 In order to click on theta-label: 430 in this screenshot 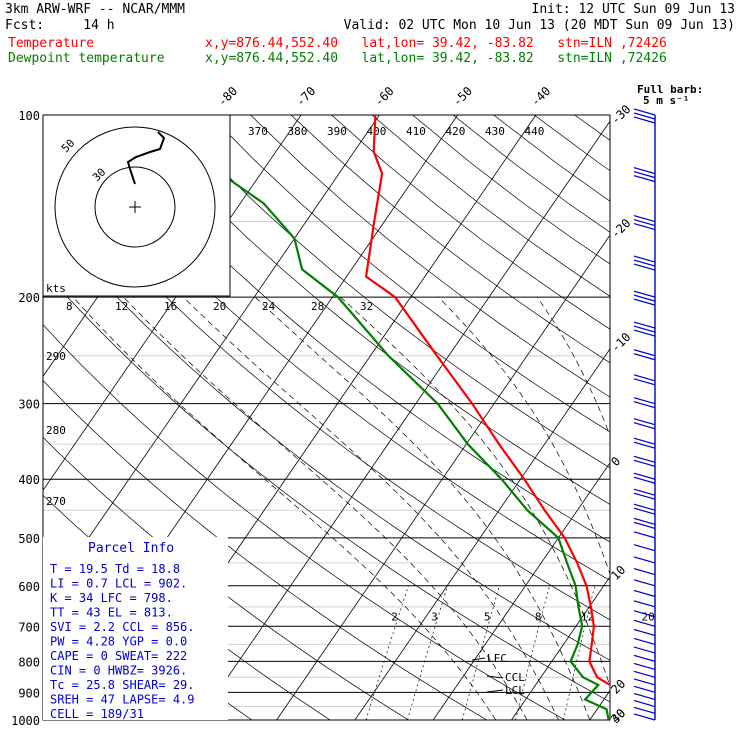, I will do `click(495, 131)`.